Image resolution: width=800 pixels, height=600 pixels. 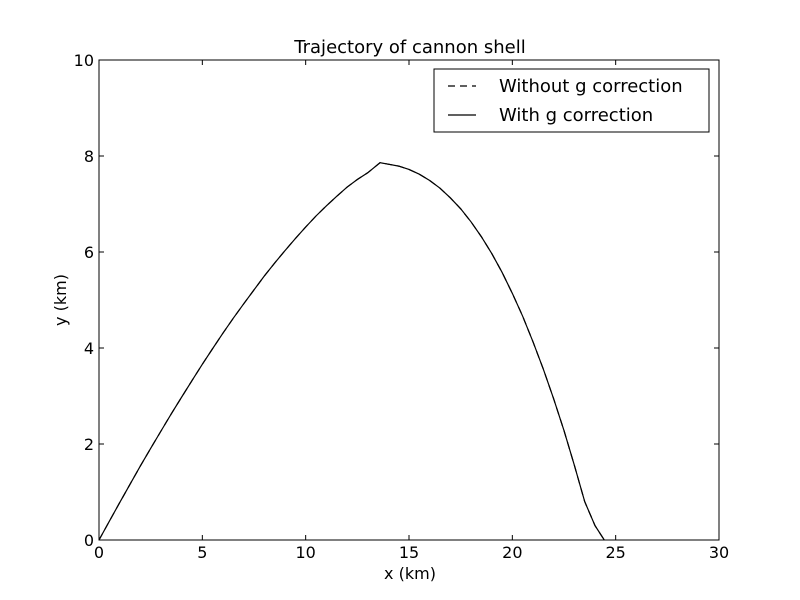 What do you see at coordinates (99, 552) in the screenshot?
I see `x-tick-label: 0` at bounding box center [99, 552].